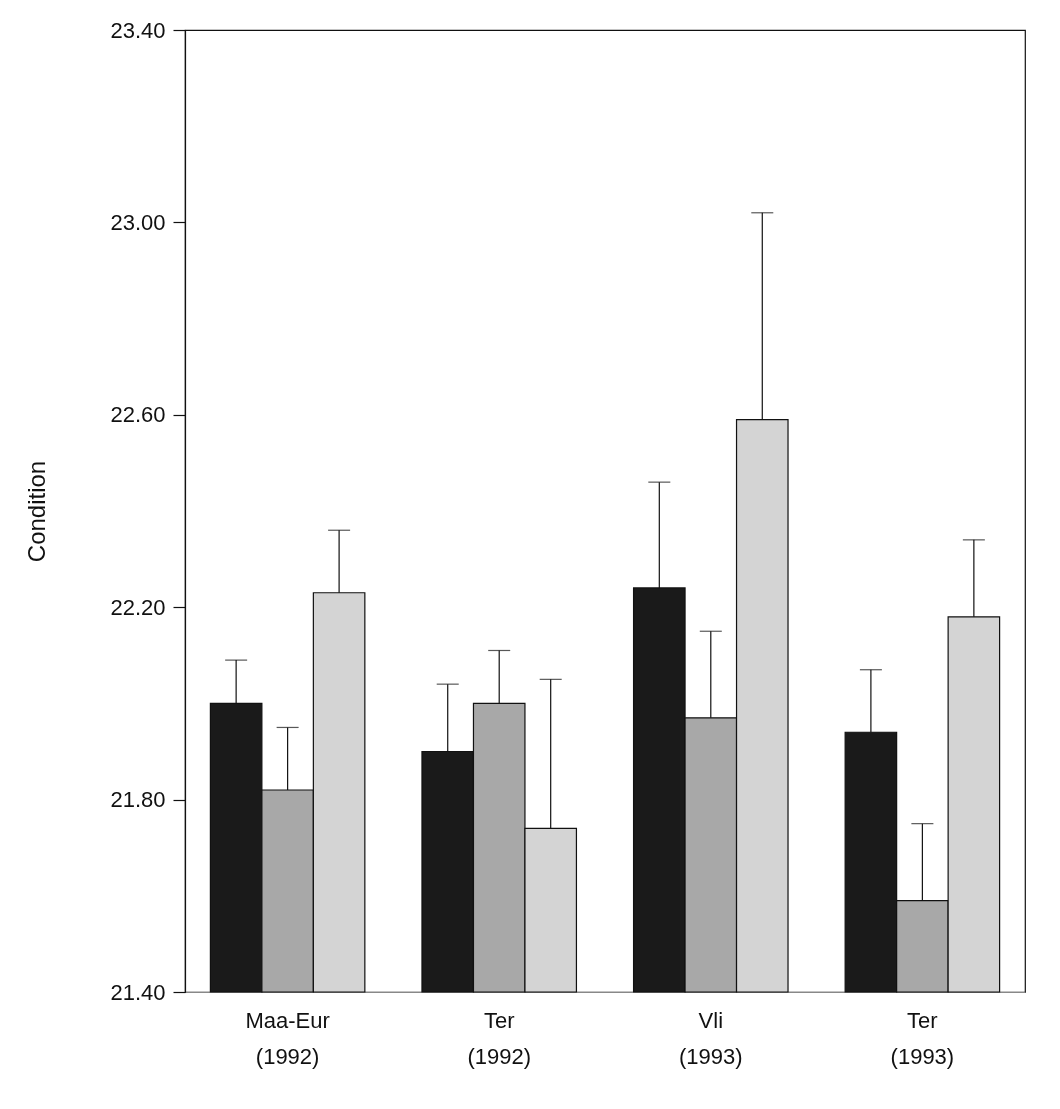 Image resolution: width=1060 pixels, height=1109 pixels. I want to click on x-tick-label: Ter (1993), so click(922, 1038).